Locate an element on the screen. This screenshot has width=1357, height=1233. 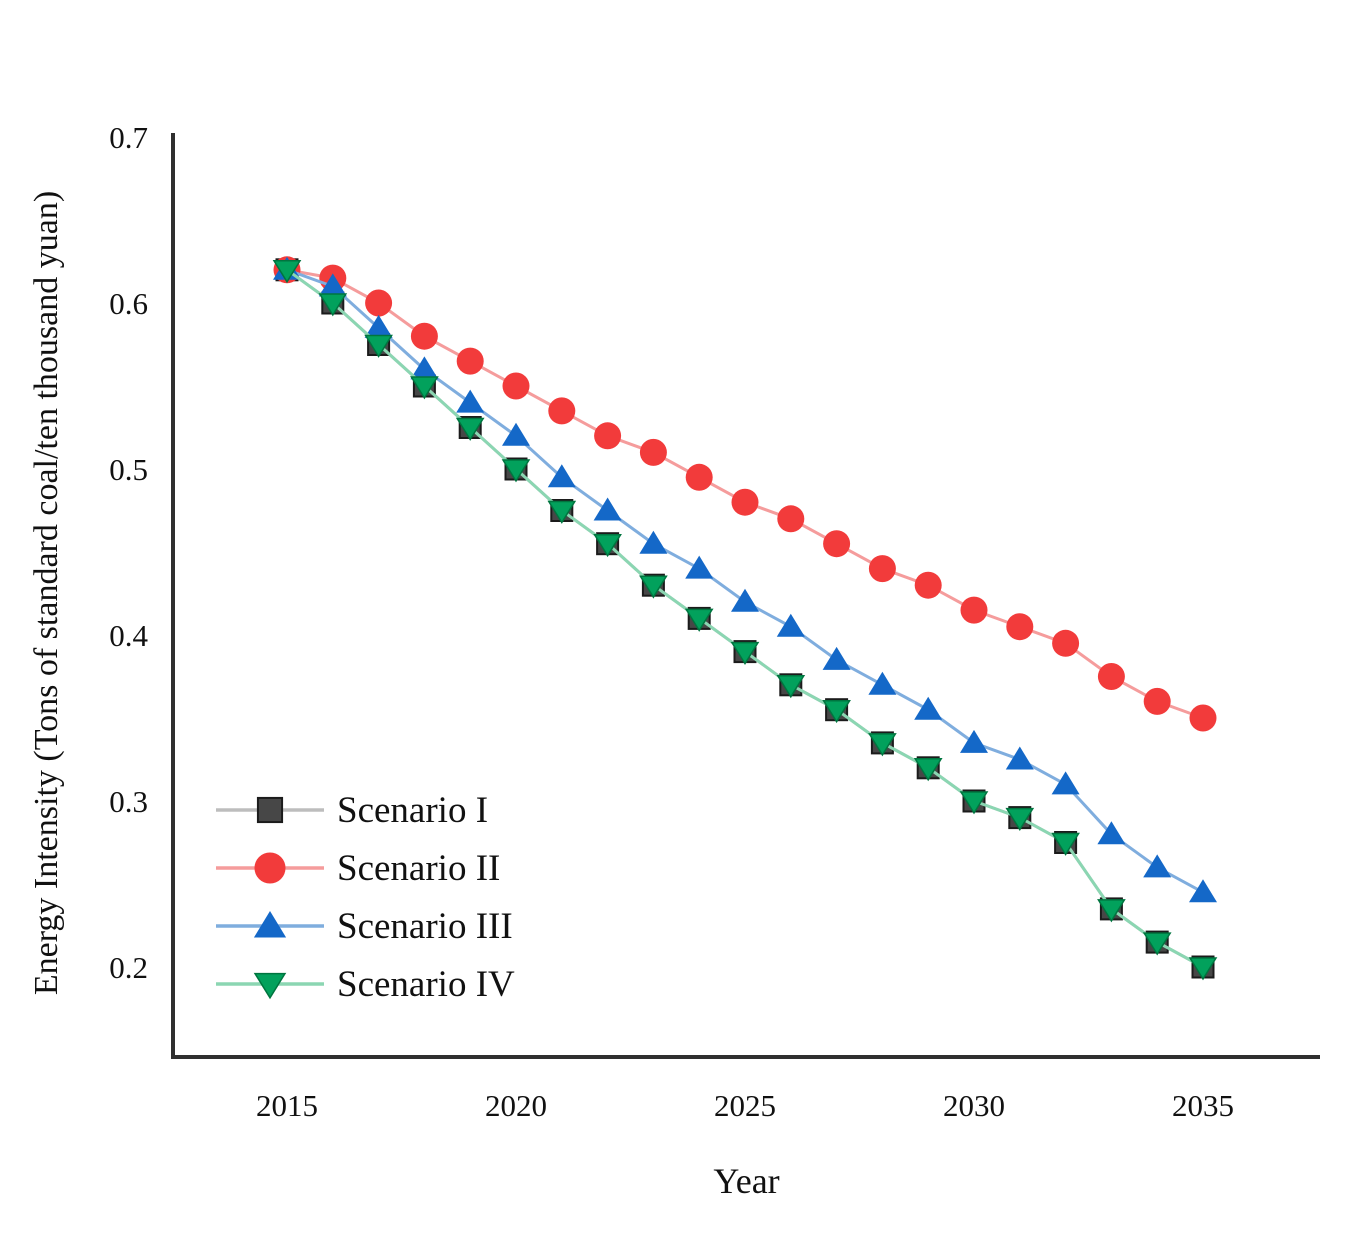
legend-label: Scenario I is located at coordinates (412, 810).